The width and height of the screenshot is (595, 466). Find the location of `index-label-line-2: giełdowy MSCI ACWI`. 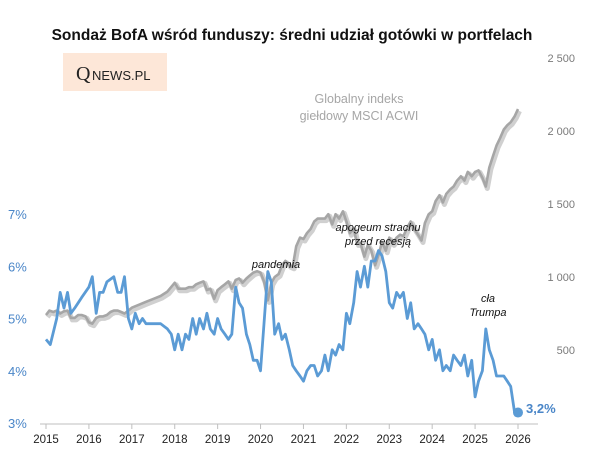

index-label-line-2: giełdowy MSCI ACWI is located at coordinates (359, 116).